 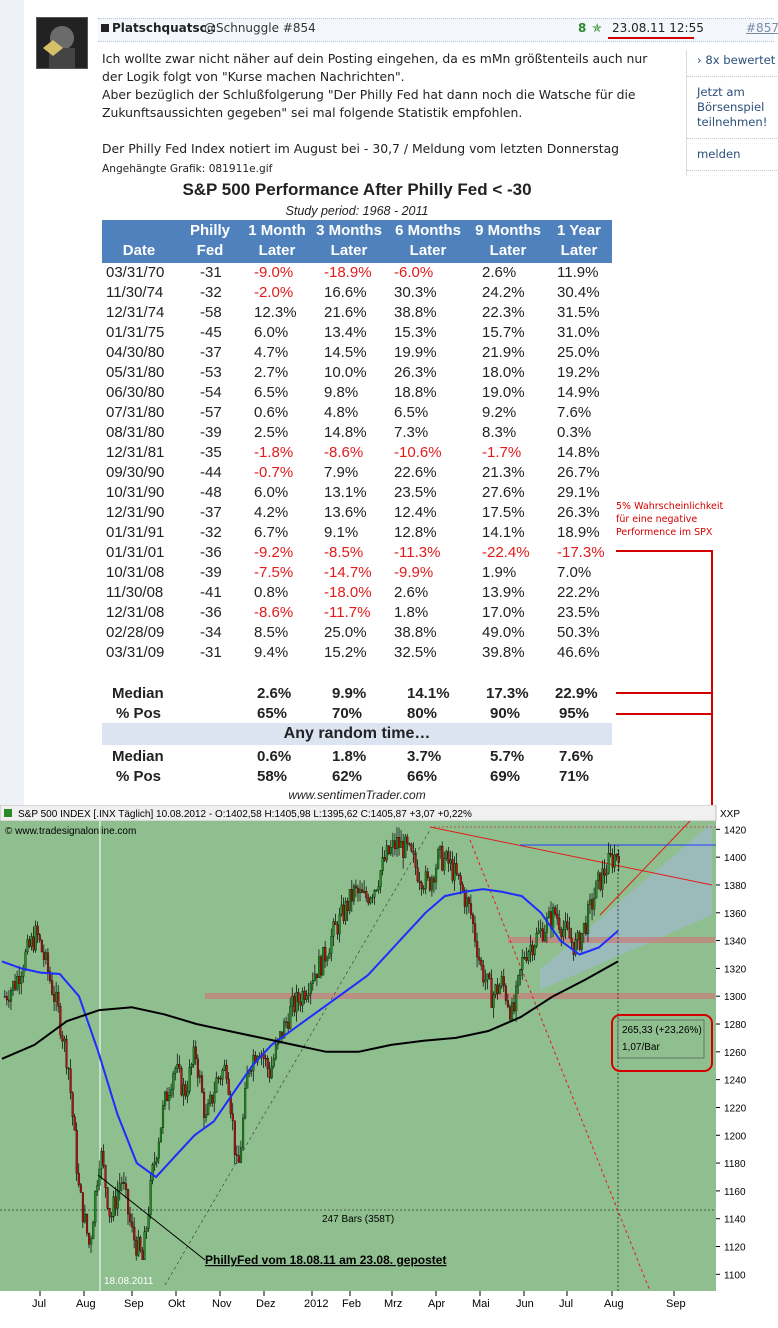 I want to click on summary-cell: 1.8%, so click(x=349, y=756).